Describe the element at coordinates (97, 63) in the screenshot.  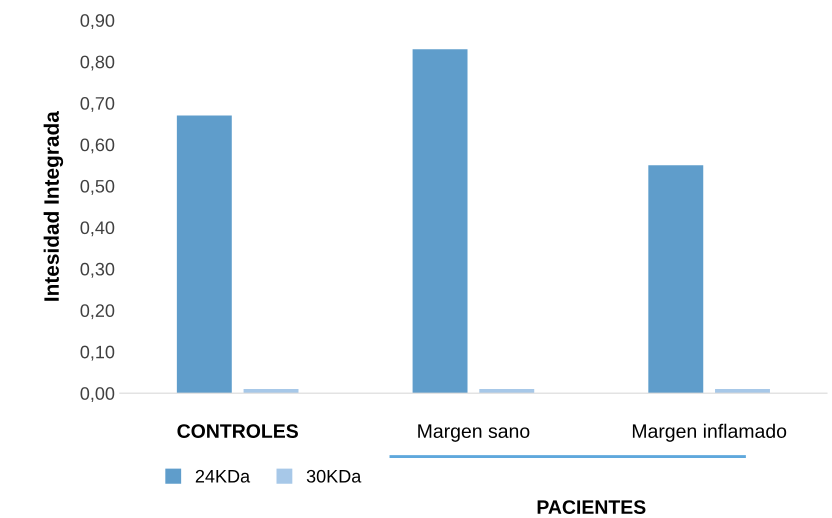
I see `y-tick-label: 0,80` at that location.